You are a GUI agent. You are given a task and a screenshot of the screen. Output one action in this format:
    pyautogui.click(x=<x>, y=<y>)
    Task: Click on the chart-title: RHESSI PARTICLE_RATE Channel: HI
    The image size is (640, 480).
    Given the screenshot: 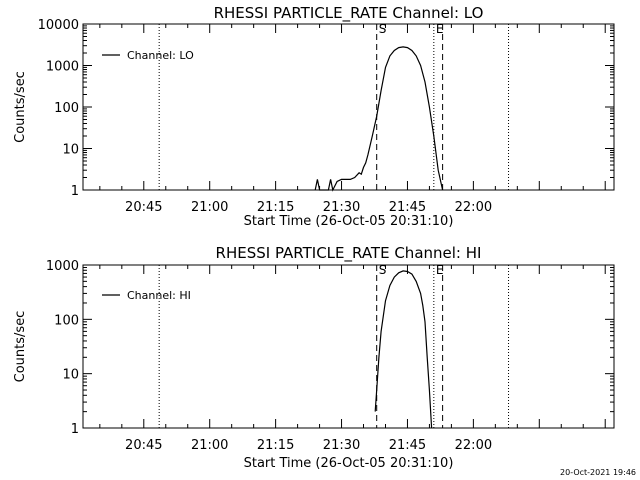 What is the action you would take?
    pyautogui.click(x=349, y=253)
    